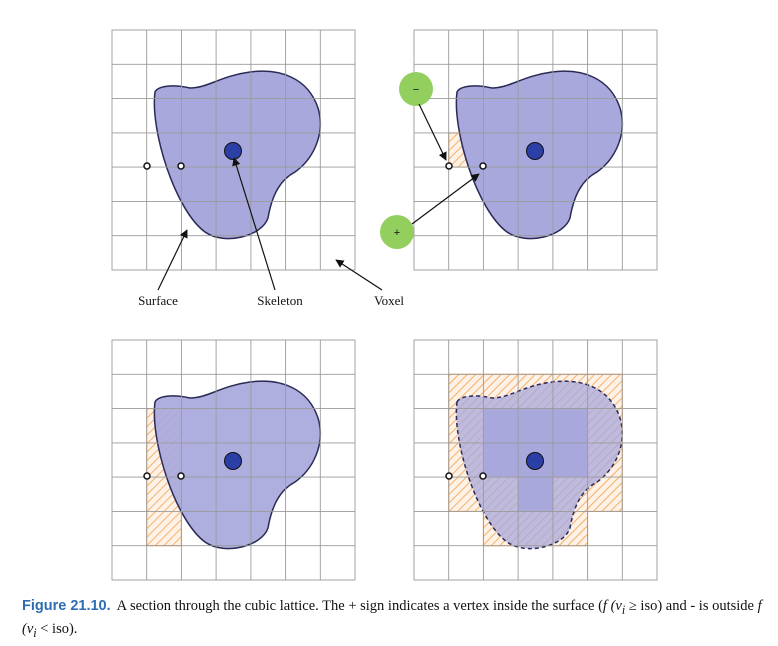 The height and width of the screenshot is (646, 778). What do you see at coordinates (66, 606) in the screenshot?
I see `figure-number: Figure 21.10.` at bounding box center [66, 606].